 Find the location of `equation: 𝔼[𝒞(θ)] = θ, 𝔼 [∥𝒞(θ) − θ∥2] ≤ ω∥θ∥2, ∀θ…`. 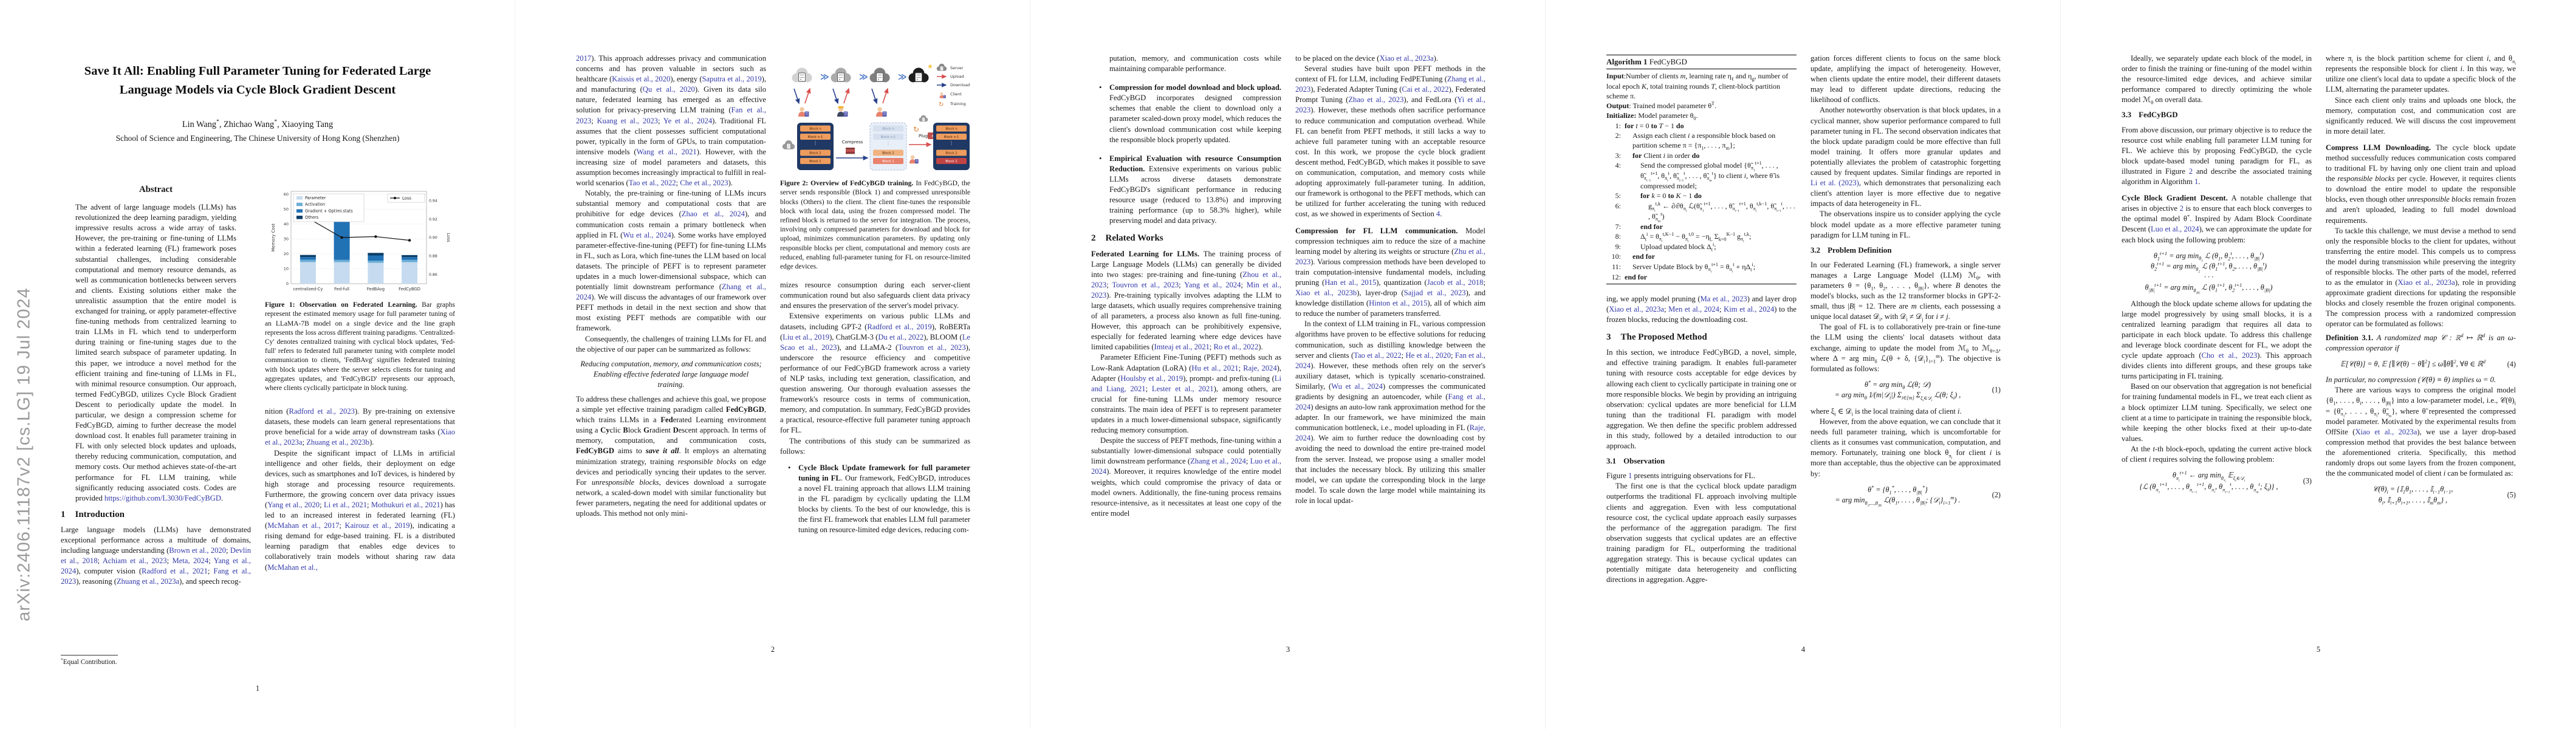

equation: 𝔼[𝒞(θ)] = θ, 𝔼 [∥𝒞(θ) − θ∥2] ≤ ω∥θ∥2, ∀θ… is located at coordinates (2428, 363).